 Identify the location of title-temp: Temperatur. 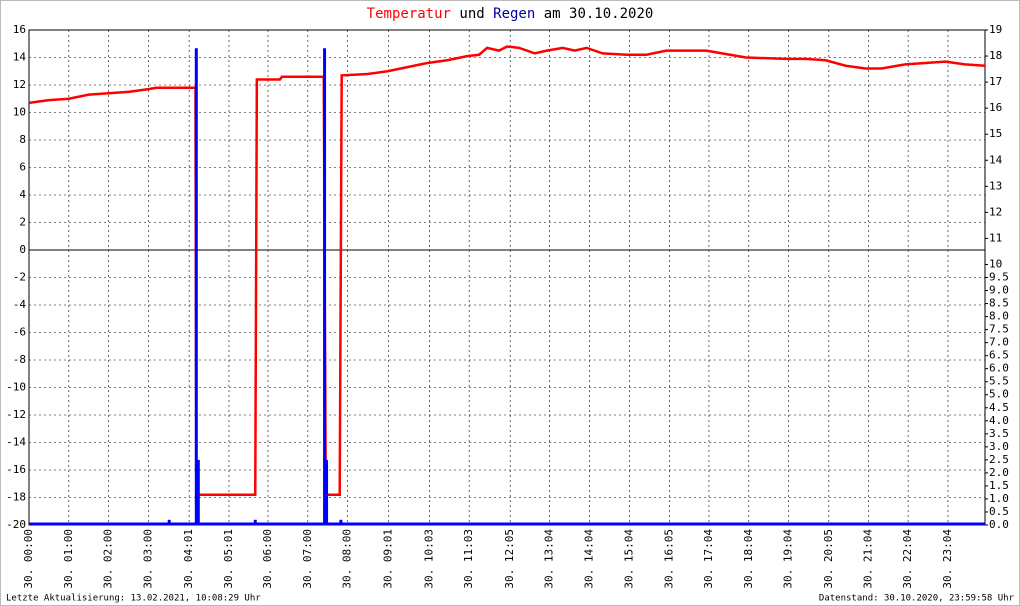
(409, 14).